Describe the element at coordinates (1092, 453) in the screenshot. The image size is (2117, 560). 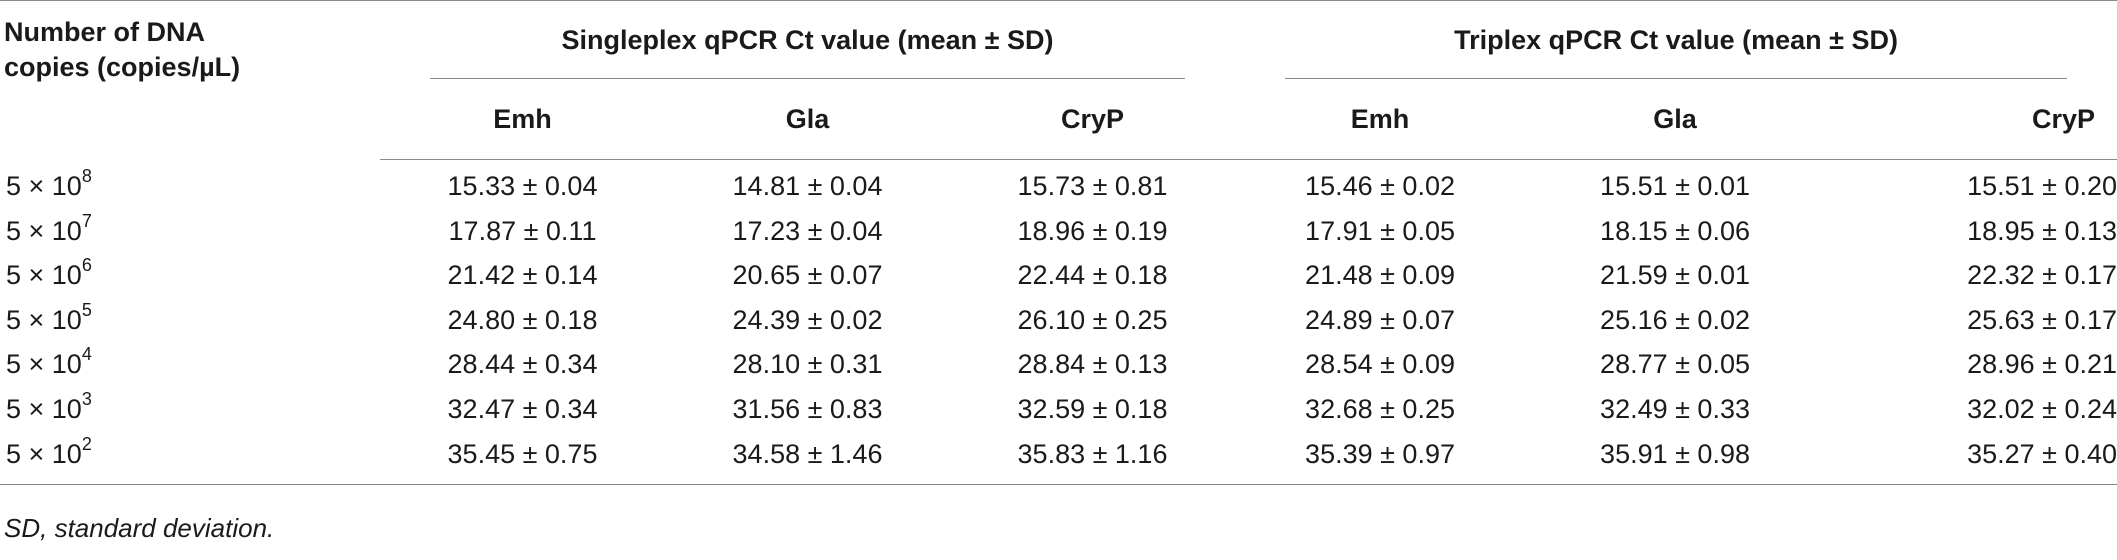
I see `ct-value-cell: 35.83 ± 1.16` at that location.